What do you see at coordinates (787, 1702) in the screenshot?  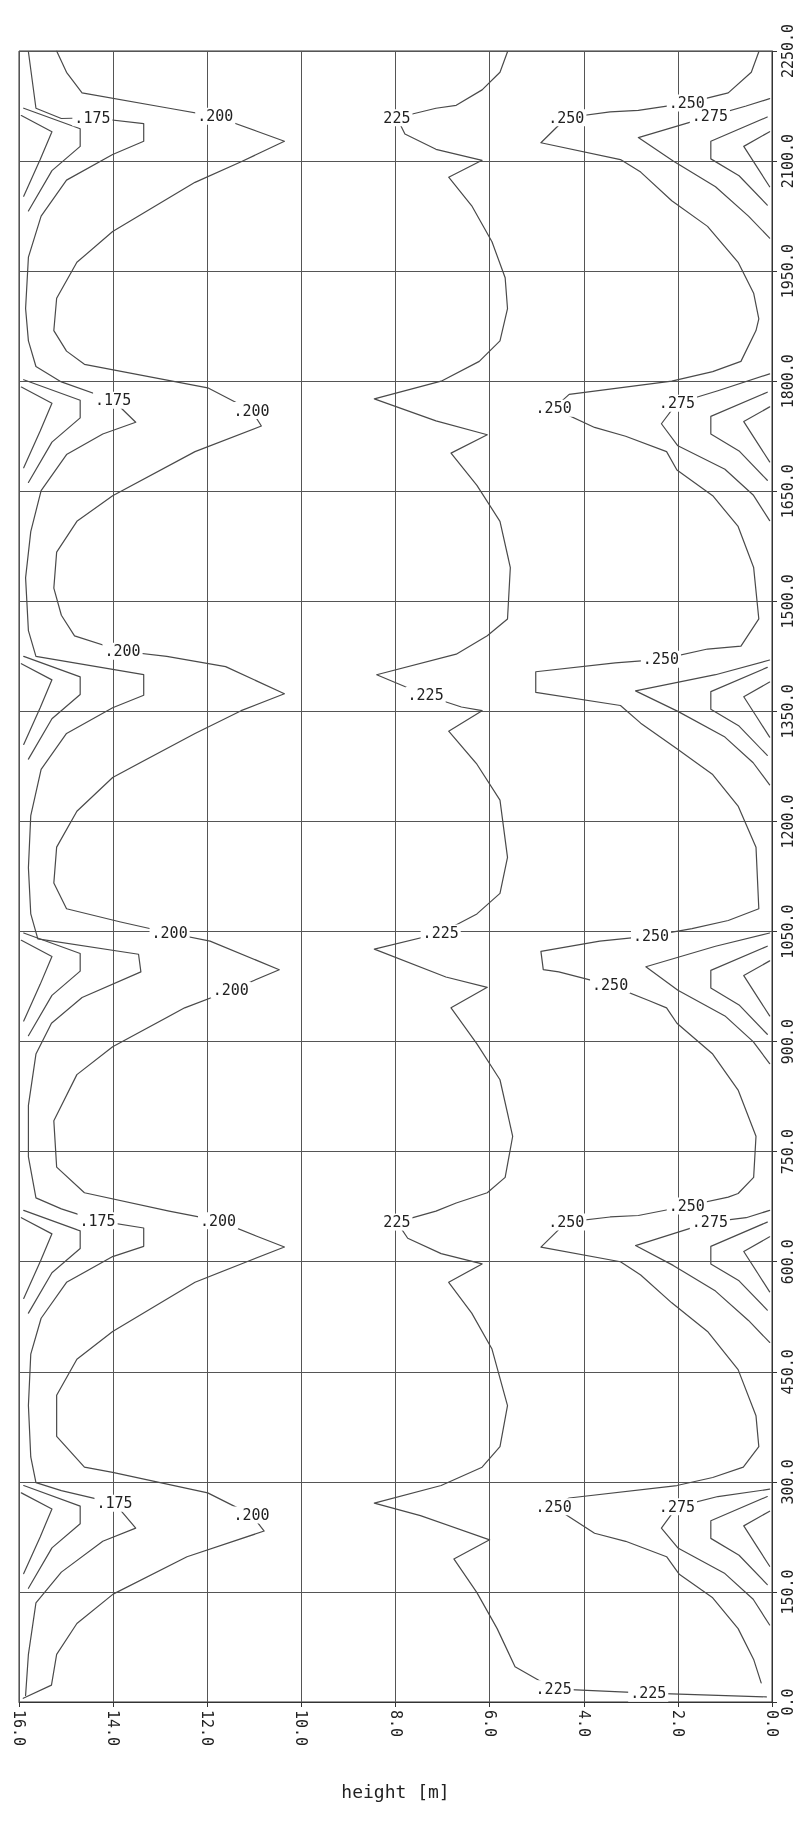 I see `y-tick-label: 0.0` at bounding box center [787, 1702].